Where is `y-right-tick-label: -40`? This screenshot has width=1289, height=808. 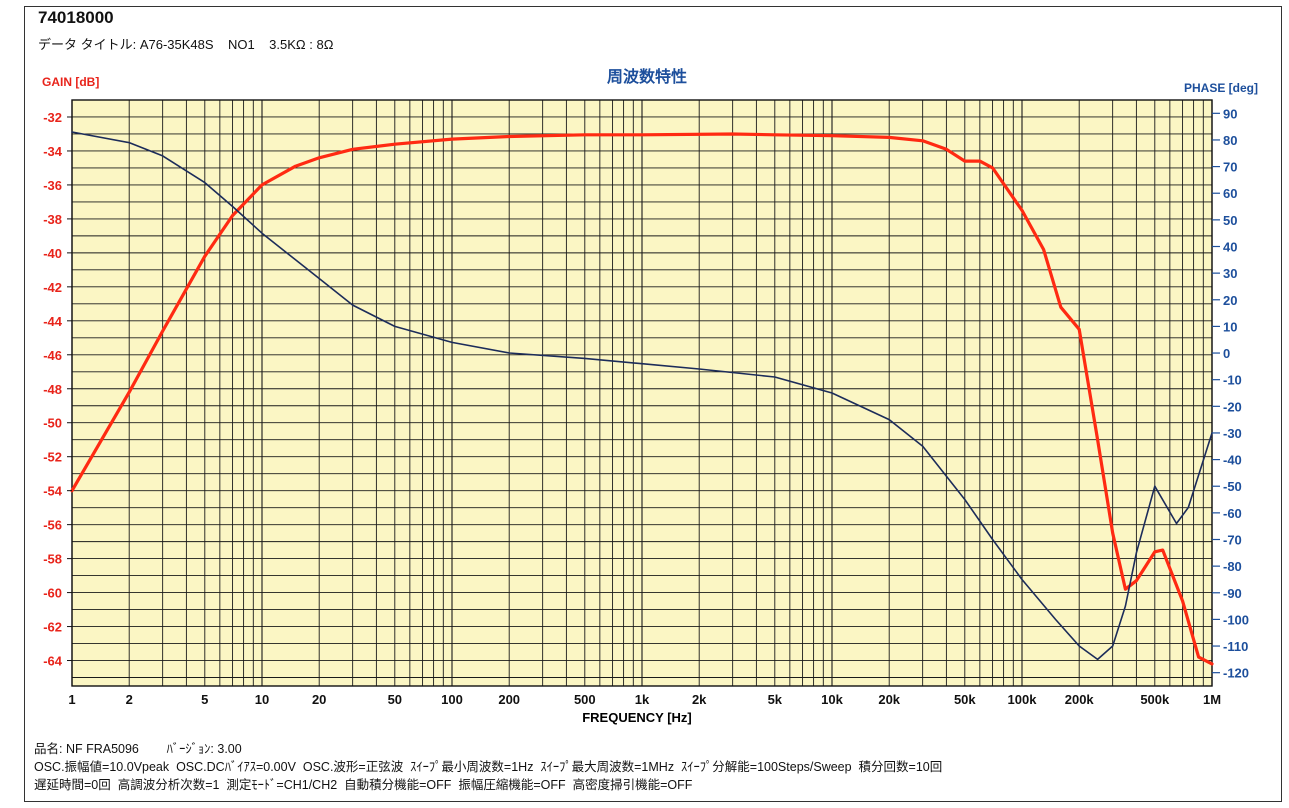 y-right-tick-label: -40 is located at coordinates (1232, 460).